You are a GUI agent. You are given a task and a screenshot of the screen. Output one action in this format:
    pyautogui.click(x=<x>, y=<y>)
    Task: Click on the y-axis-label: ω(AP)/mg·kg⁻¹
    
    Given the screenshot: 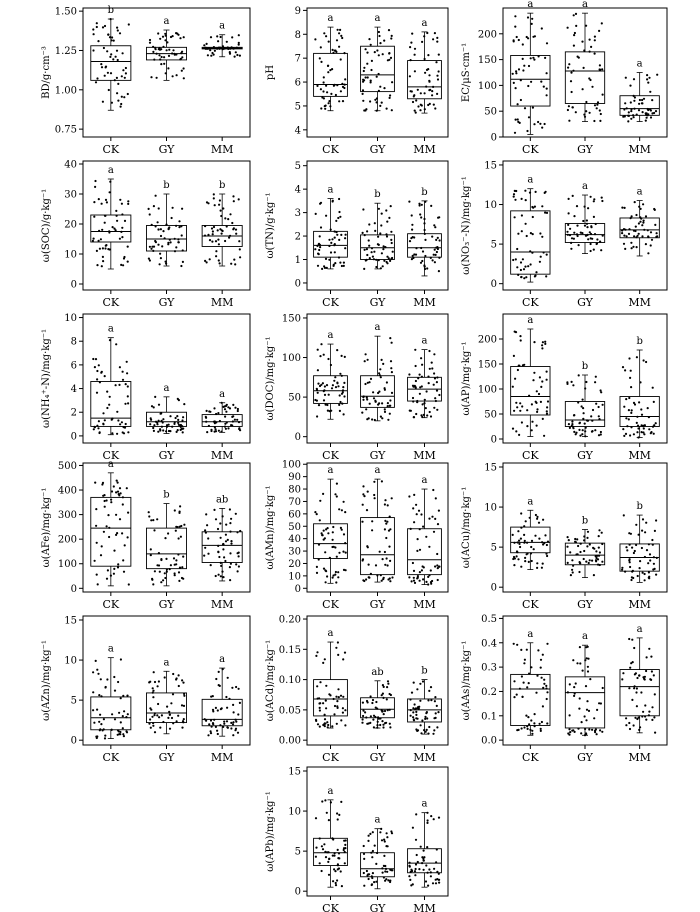 What is the action you would take?
    pyautogui.click(x=466, y=378)
    